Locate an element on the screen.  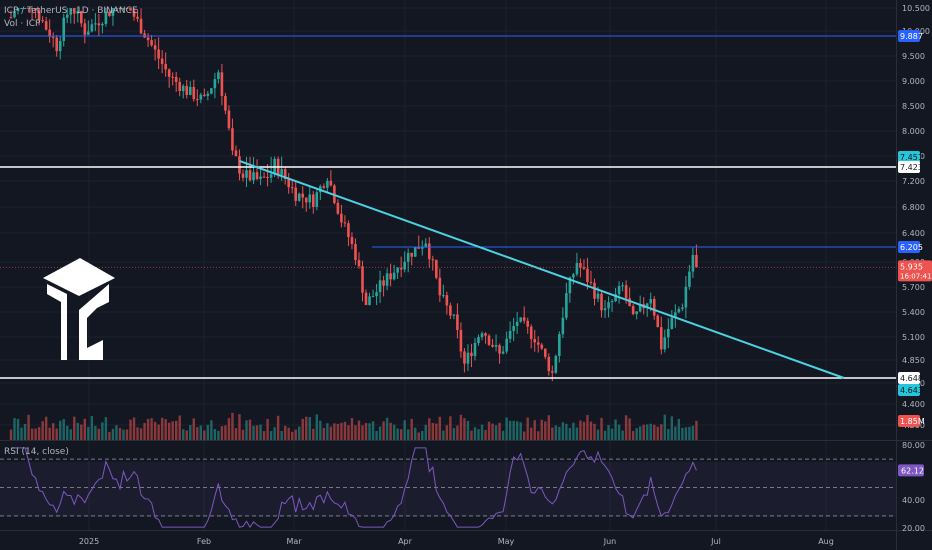
price-tick-label: 9.500 is located at coordinates (913, 56).